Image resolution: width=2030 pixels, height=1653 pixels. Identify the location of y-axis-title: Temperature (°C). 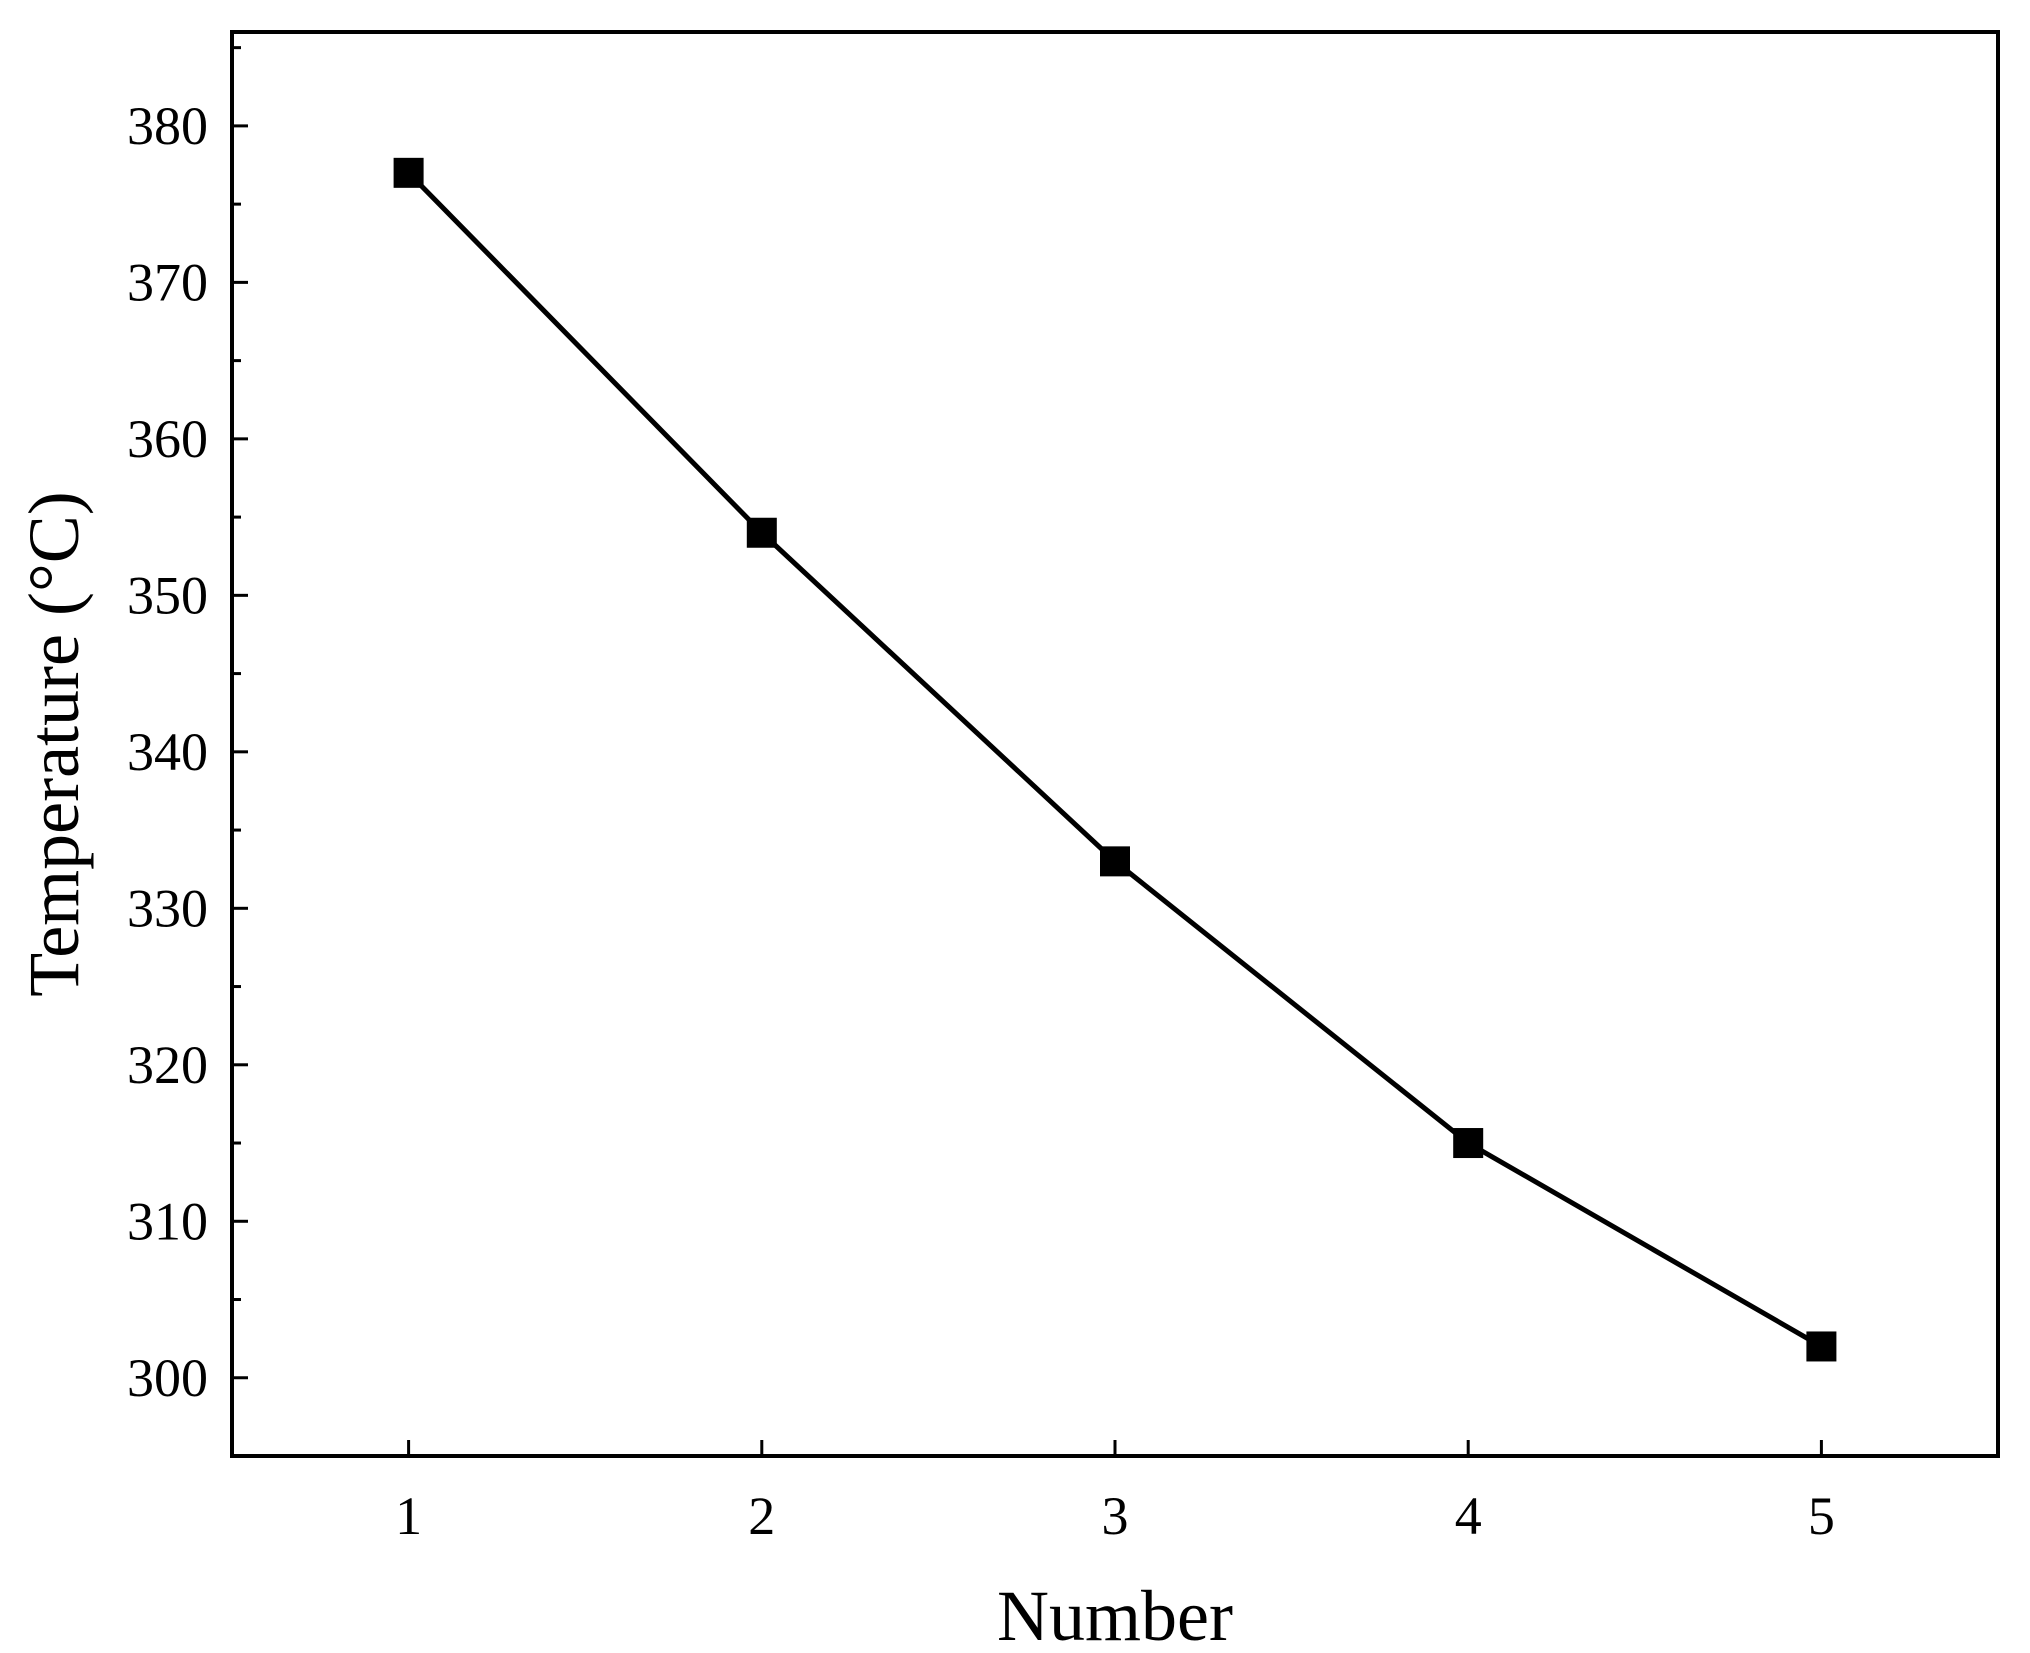
(54, 744).